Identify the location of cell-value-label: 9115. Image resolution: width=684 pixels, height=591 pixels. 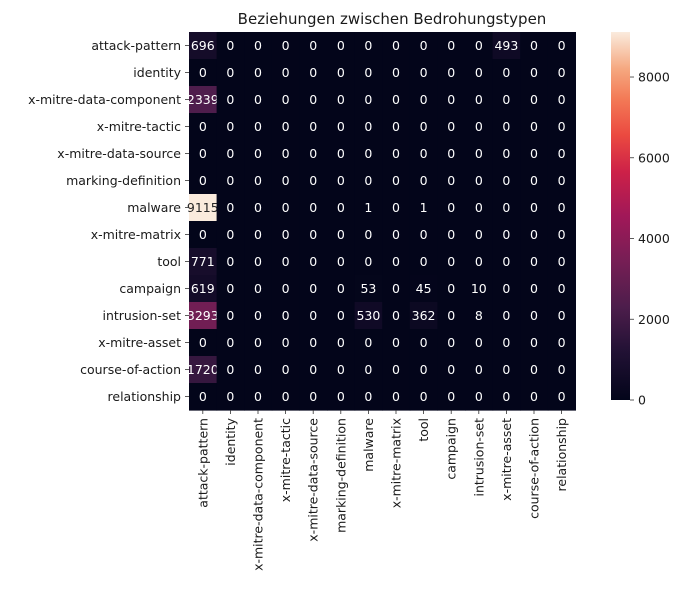
(203, 207).